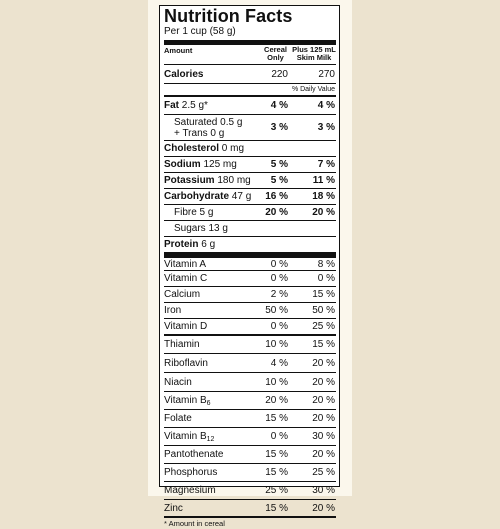 The height and width of the screenshot is (529, 500). Describe the element at coordinates (197, 196) in the screenshot. I see `nutrient-bold: Carbohydrate` at that location.